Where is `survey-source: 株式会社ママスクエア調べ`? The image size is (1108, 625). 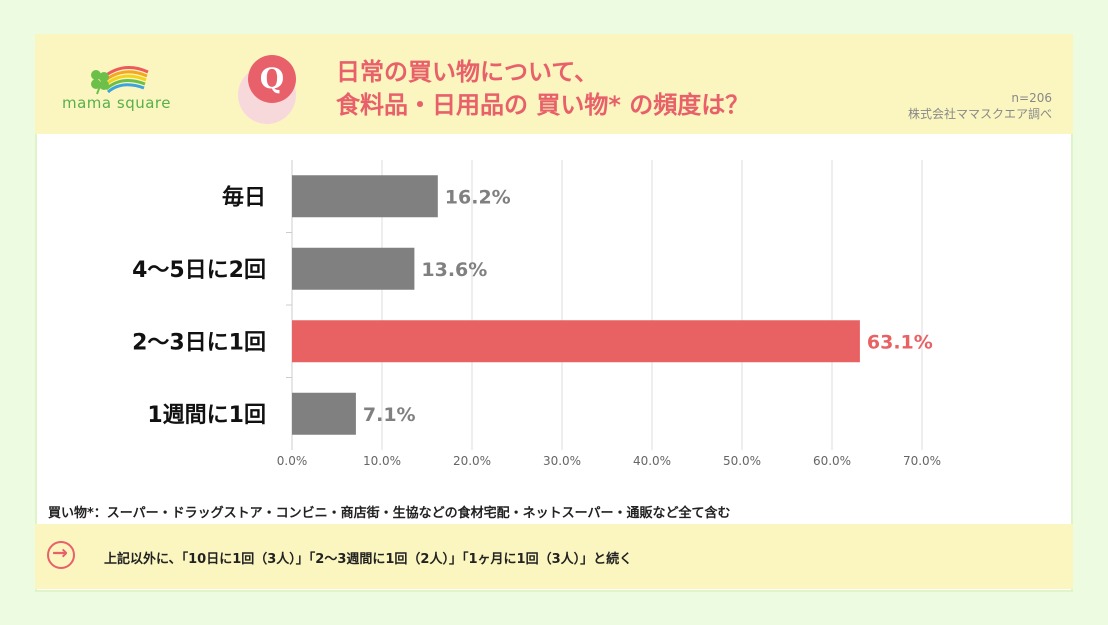 survey-source: 株式会社ママスクエア調べ is located at coordinates (979, 114).